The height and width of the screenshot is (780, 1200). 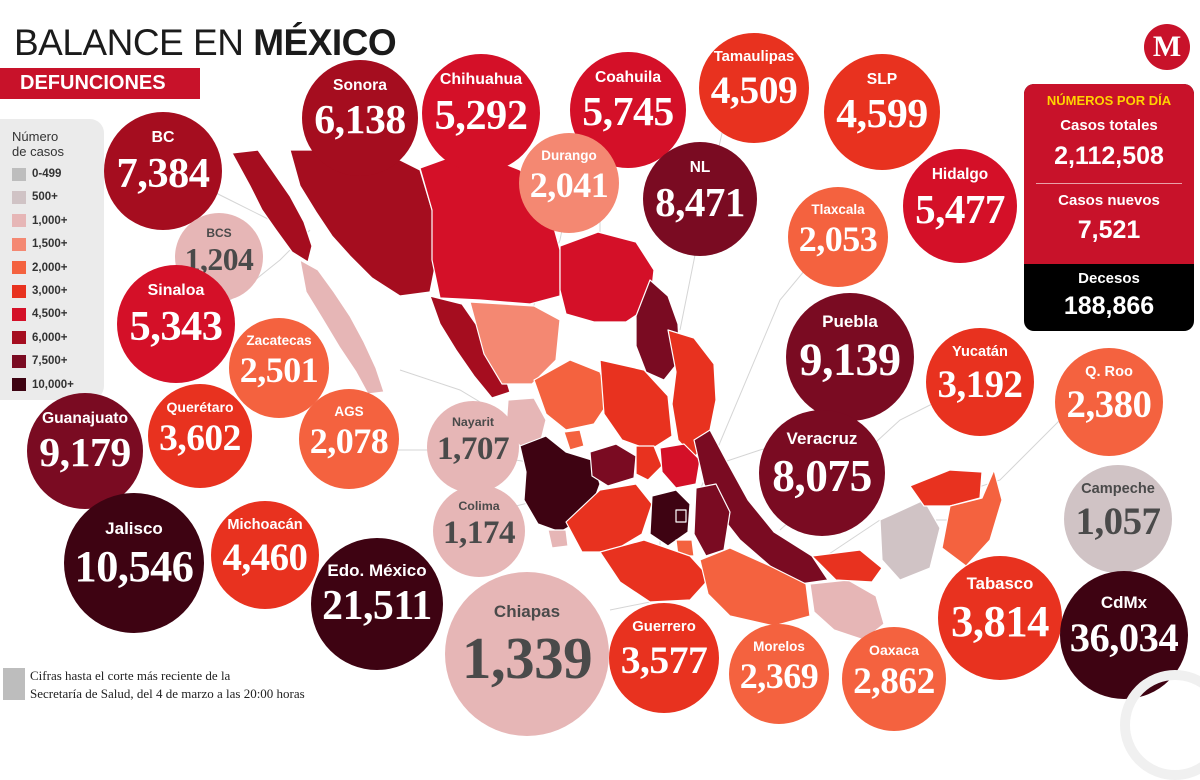 I want to click on state-bubble: Oaxaca 2,862, so click(x=894, y=679).